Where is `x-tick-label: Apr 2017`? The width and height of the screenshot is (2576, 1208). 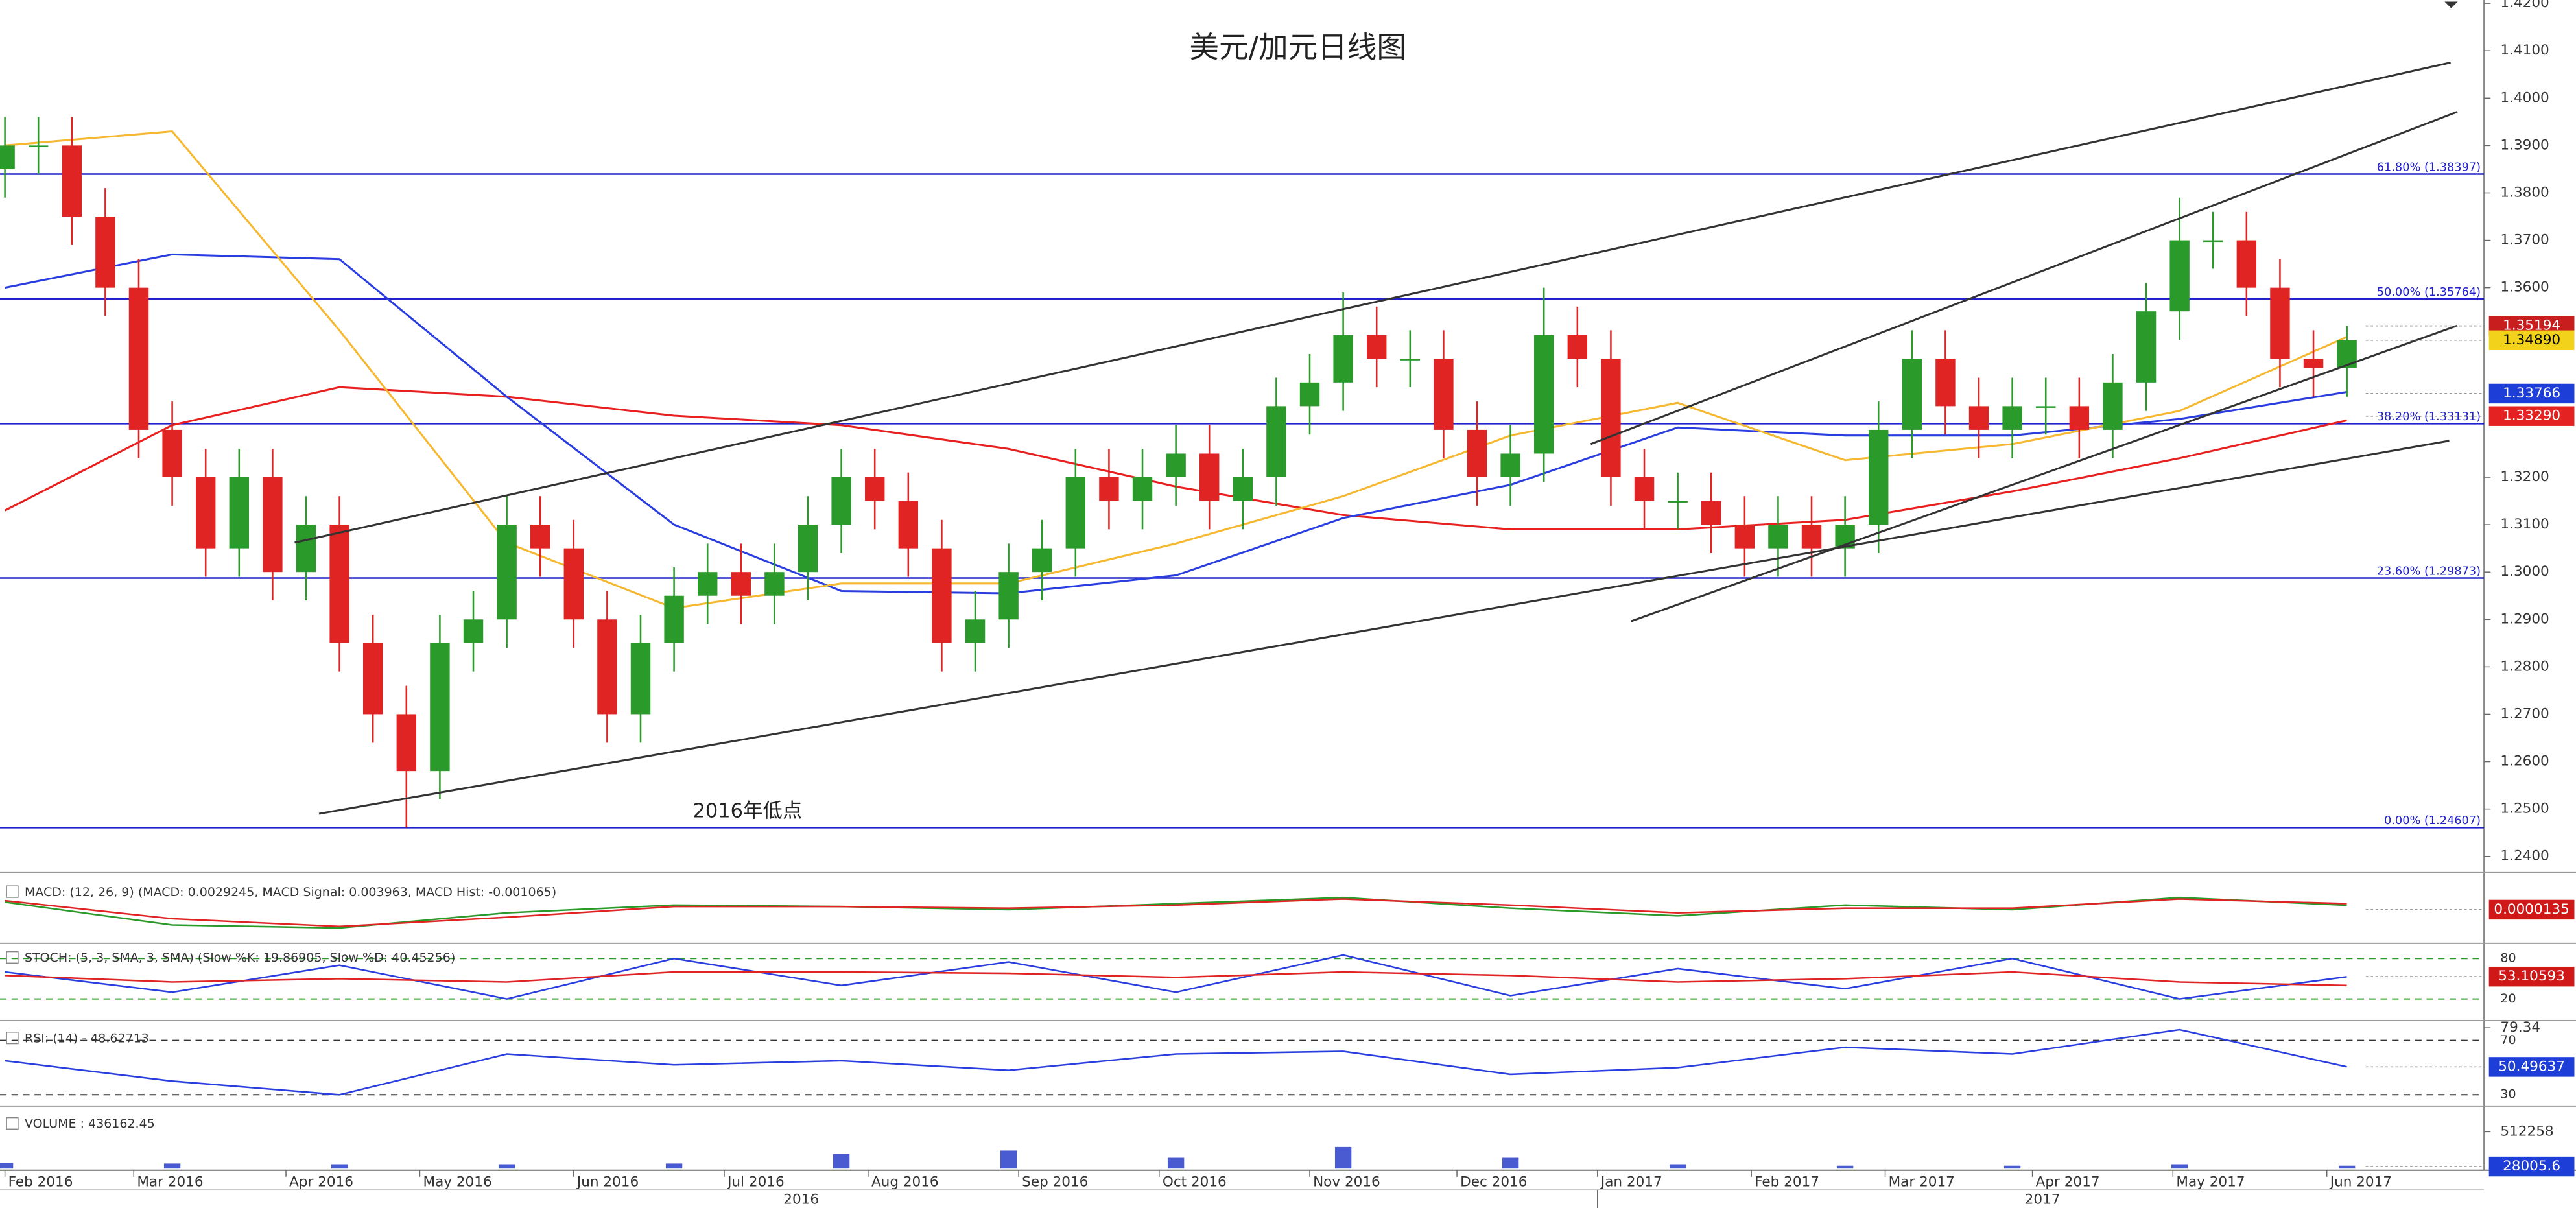 x-tick-label: Apr 2017 is located at coordinates (2068, 1182).